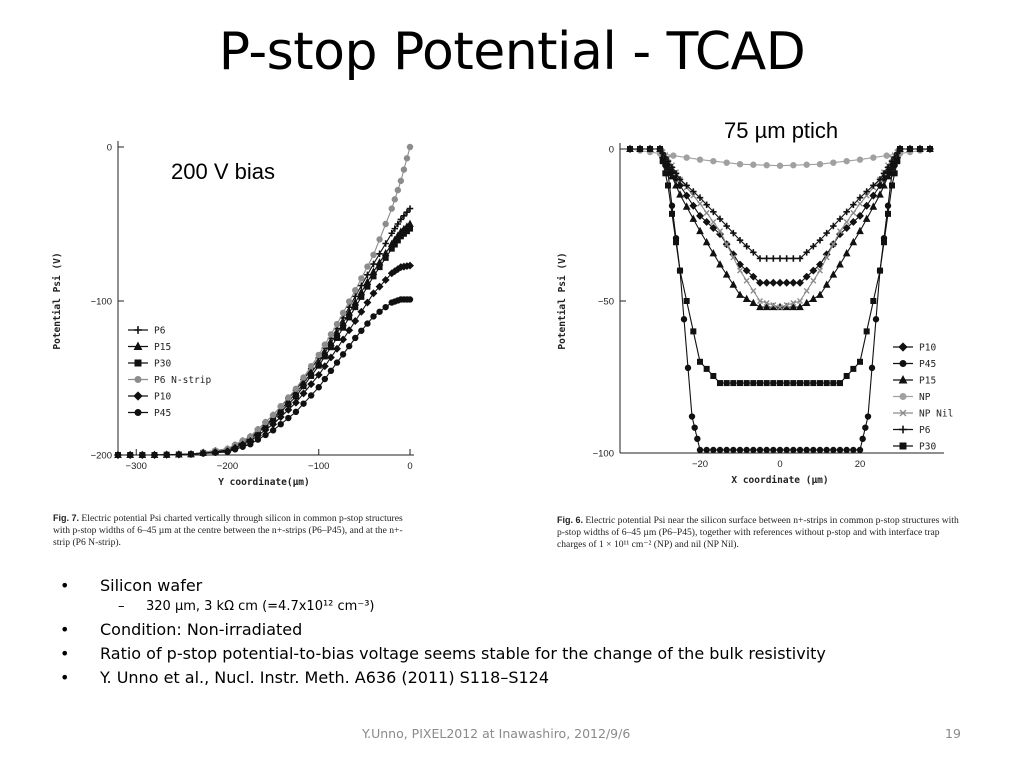 Image resolution: width=1024 pixels, height=768 pixels. Describe the element at coordinates (570, 520) in the screenshot. I see `right-caption-label: Fig. 6.` at that location.